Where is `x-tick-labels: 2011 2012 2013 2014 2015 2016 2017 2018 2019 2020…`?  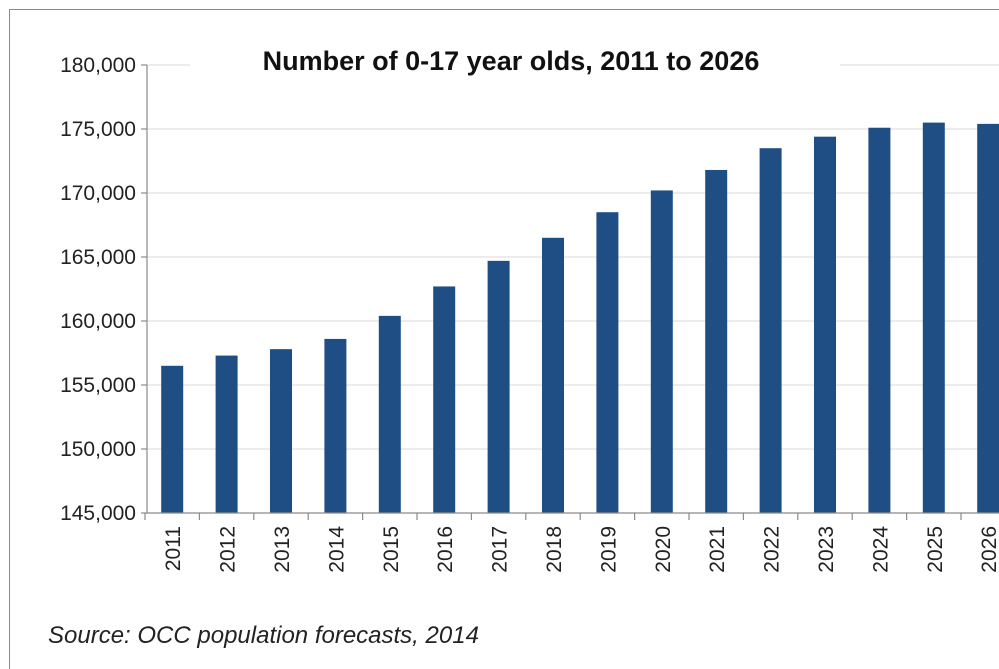 x-tick-labels: 2011 2012 2013 2014 2015 2016 2017 2018 2019 2020… is located at coordinates (580, 549).